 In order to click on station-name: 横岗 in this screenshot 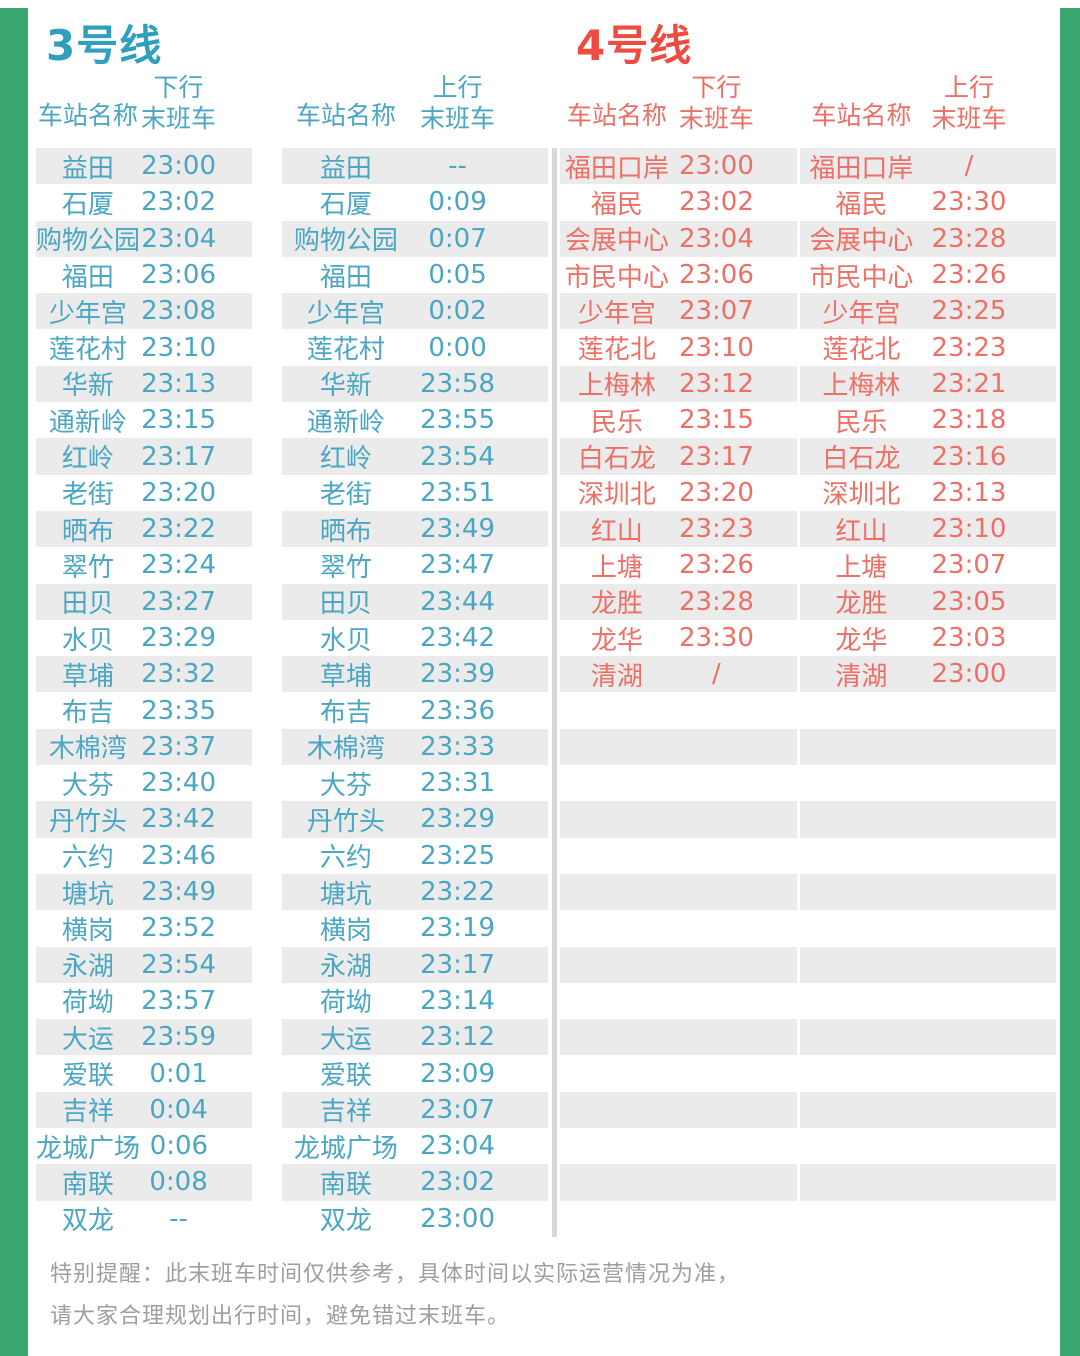, I will do `click(87, 930)`.